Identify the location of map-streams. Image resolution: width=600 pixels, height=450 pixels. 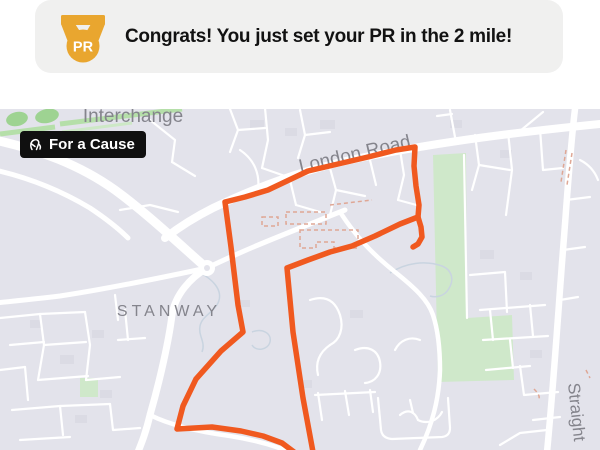
(324, 307).